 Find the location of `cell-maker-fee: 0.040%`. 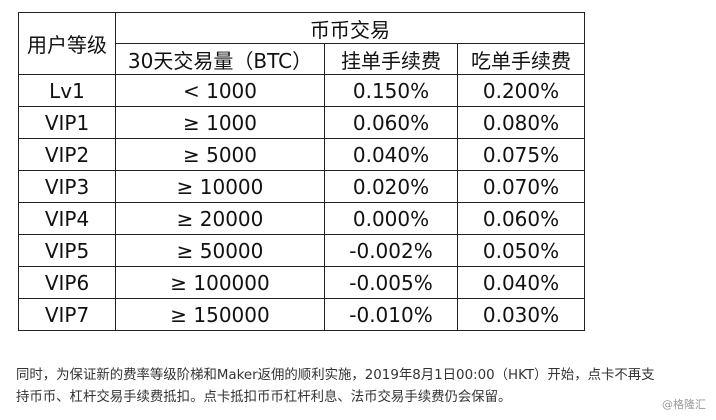

cell-maker-fee: 0.040% is located at coordinates (391, 154).